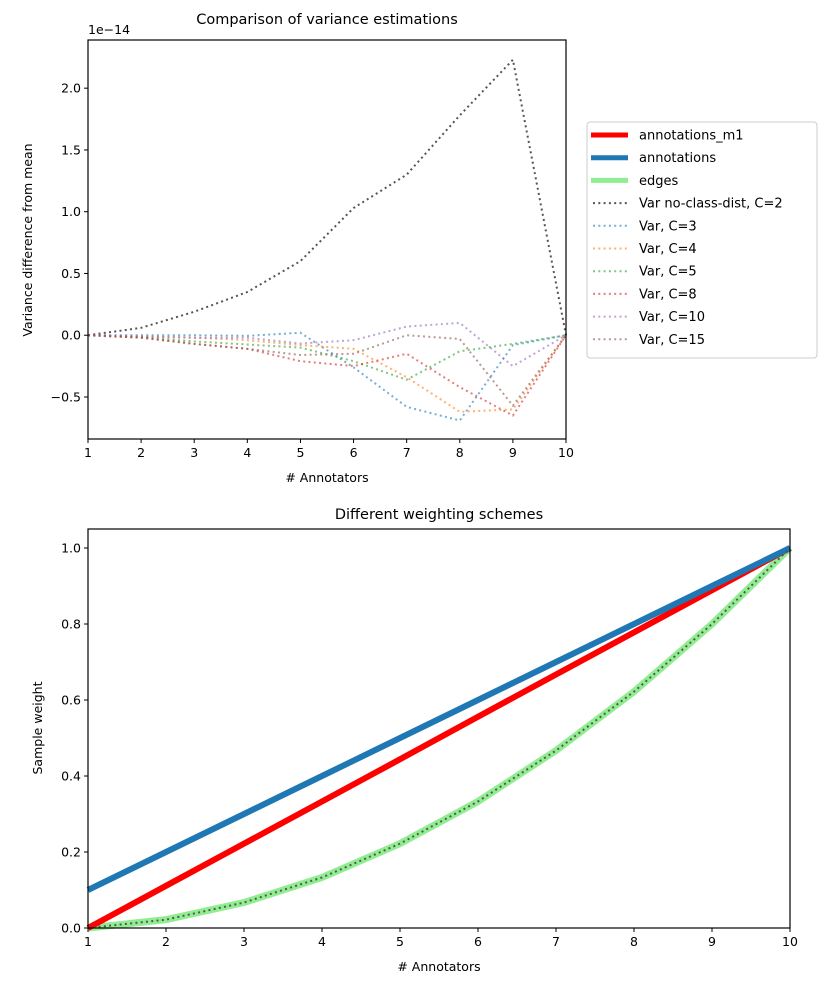  What do you see at coordinates (441, 938) in the screenshot?
I see `chart2-x-ticks: 1 2 3 4 5 6 7 8 9 10` at bounding box center [441, 938].